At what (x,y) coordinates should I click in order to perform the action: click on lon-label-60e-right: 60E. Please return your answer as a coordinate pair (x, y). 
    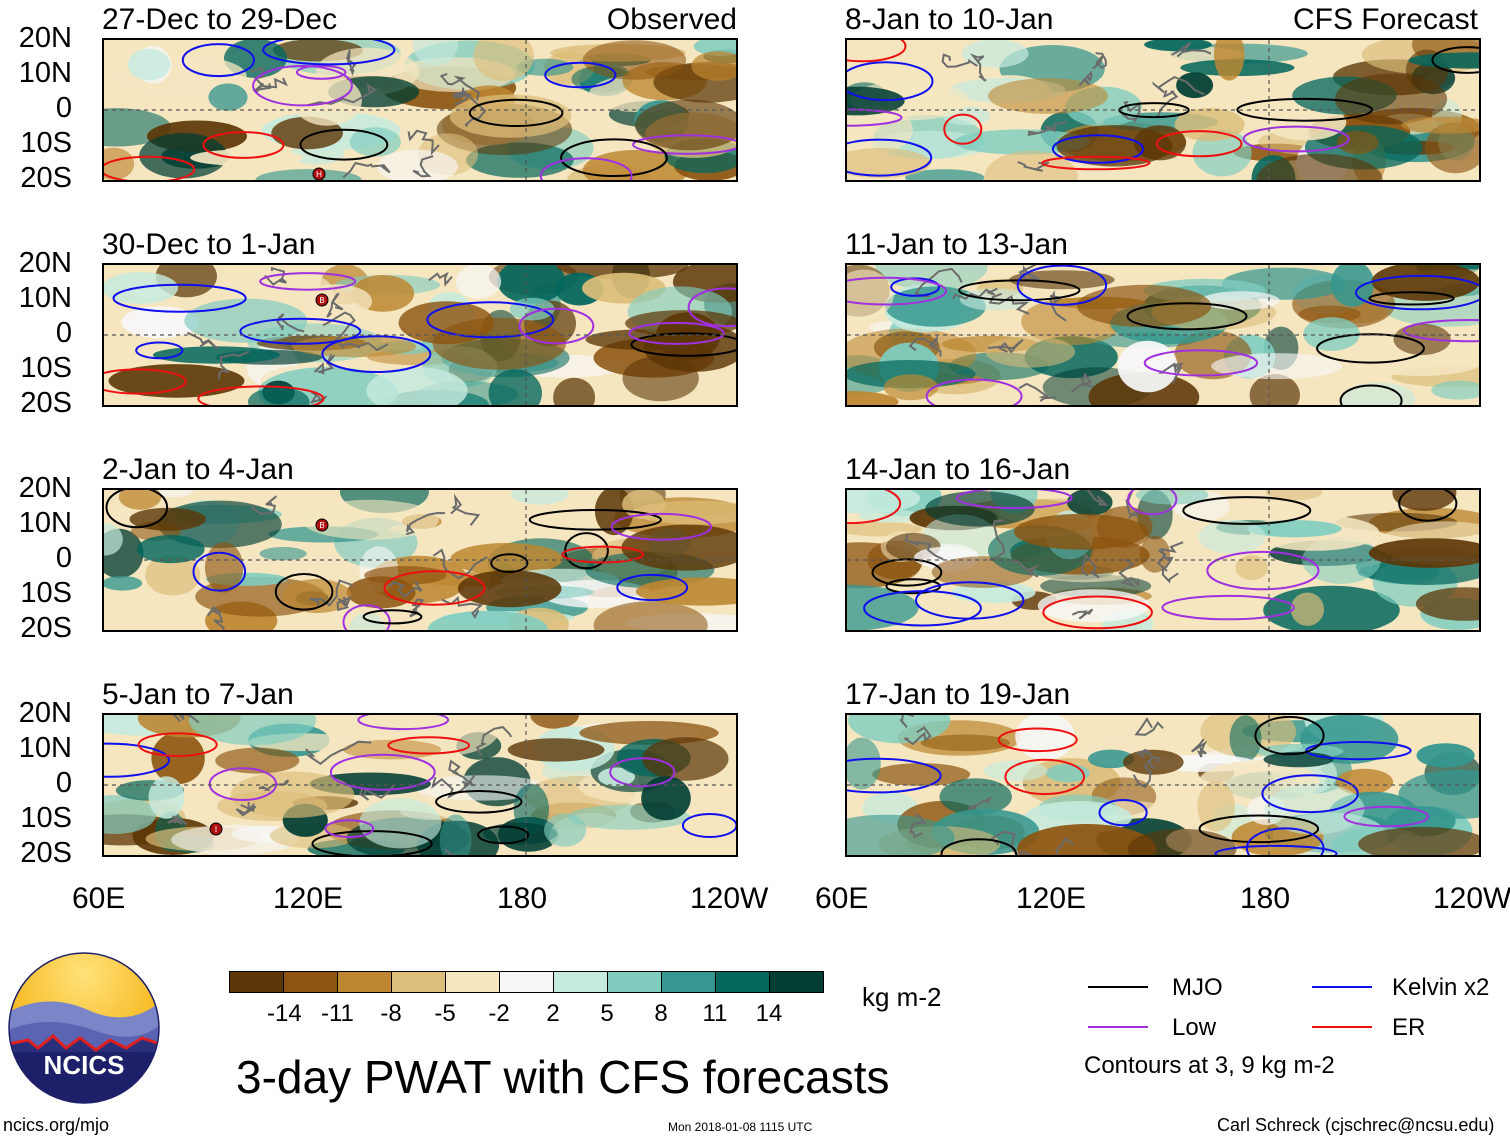
    Looking at the image, I should click on (842, 898).